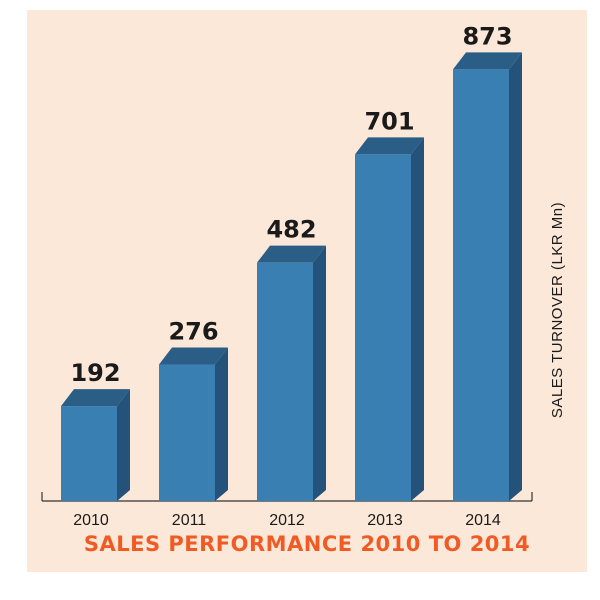  What do you see at coordinates (291, 230) in the screenshot?
I see `data-label: 482` at bounding box center [291, 230].